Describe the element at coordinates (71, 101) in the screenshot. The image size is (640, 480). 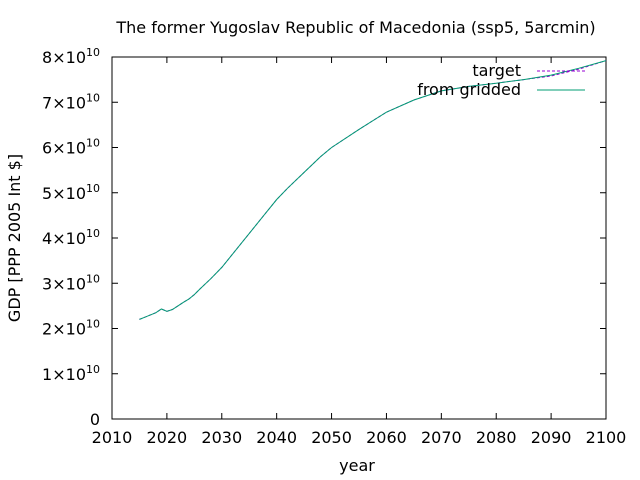
I see `y-tick-label: 7×10¹⁰` at that location.